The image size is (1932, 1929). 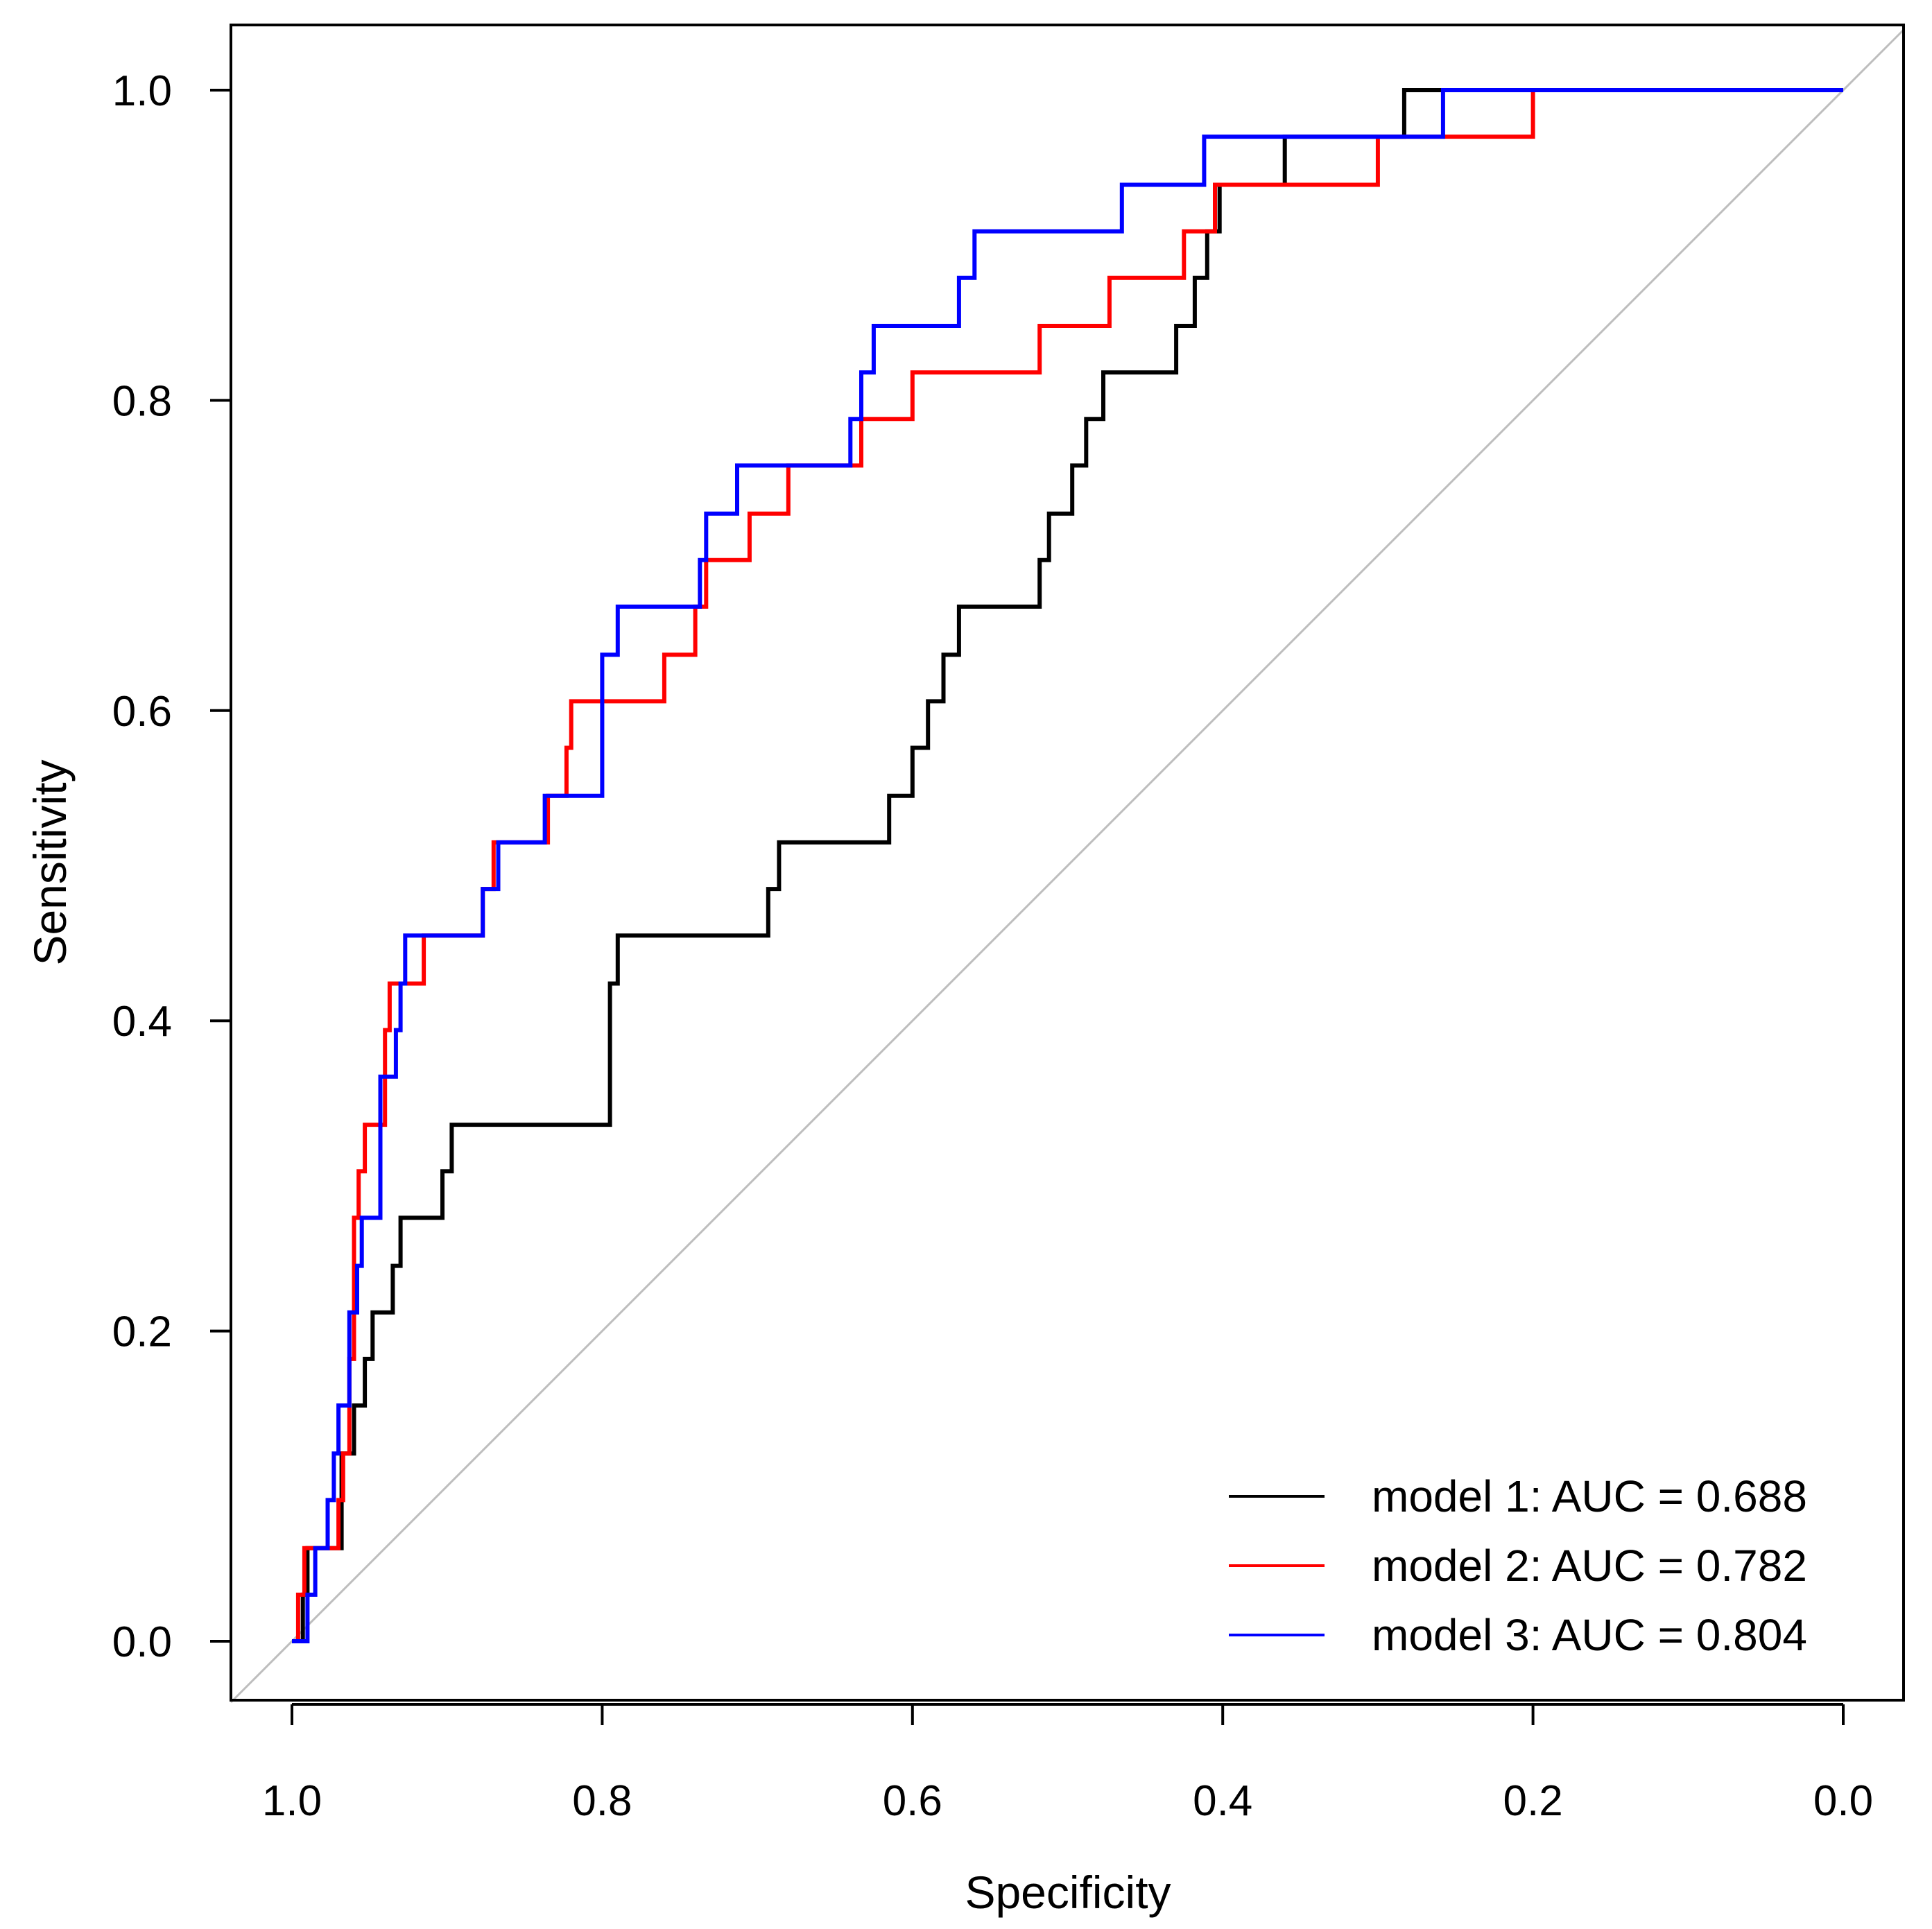 What do you see at coordinates (292, 1801) in the screenshot?
I see `x-tick-label: 1.0` at bounding box center [292, 1801].